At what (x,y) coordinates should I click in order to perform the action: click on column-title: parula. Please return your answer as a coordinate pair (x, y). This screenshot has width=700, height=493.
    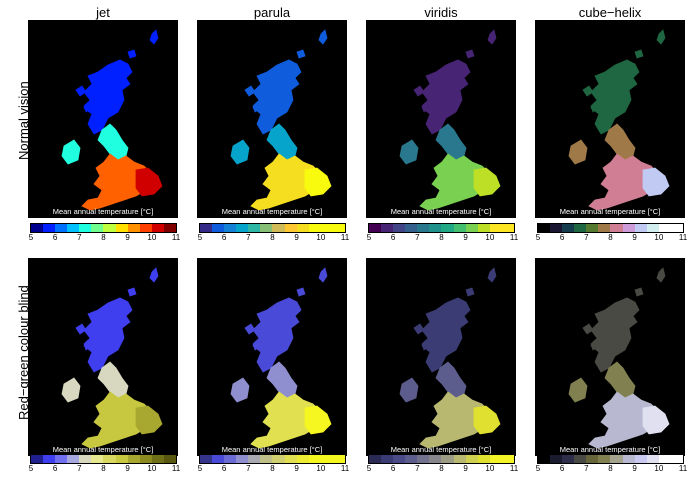
    Looking at the image, I should click on (272, 12).